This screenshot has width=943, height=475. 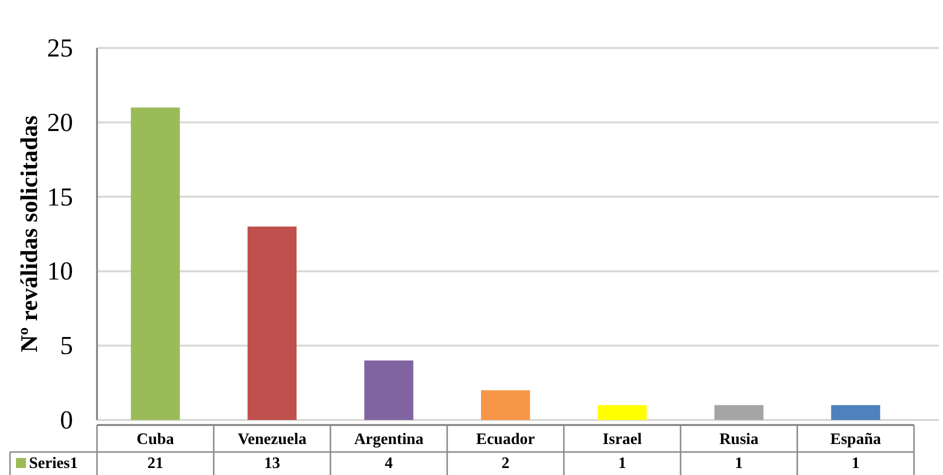 What do you see at coordinates (855, 439) in the screenshot?
I see `x-tick-label: España` at bounding box center [855, 439].